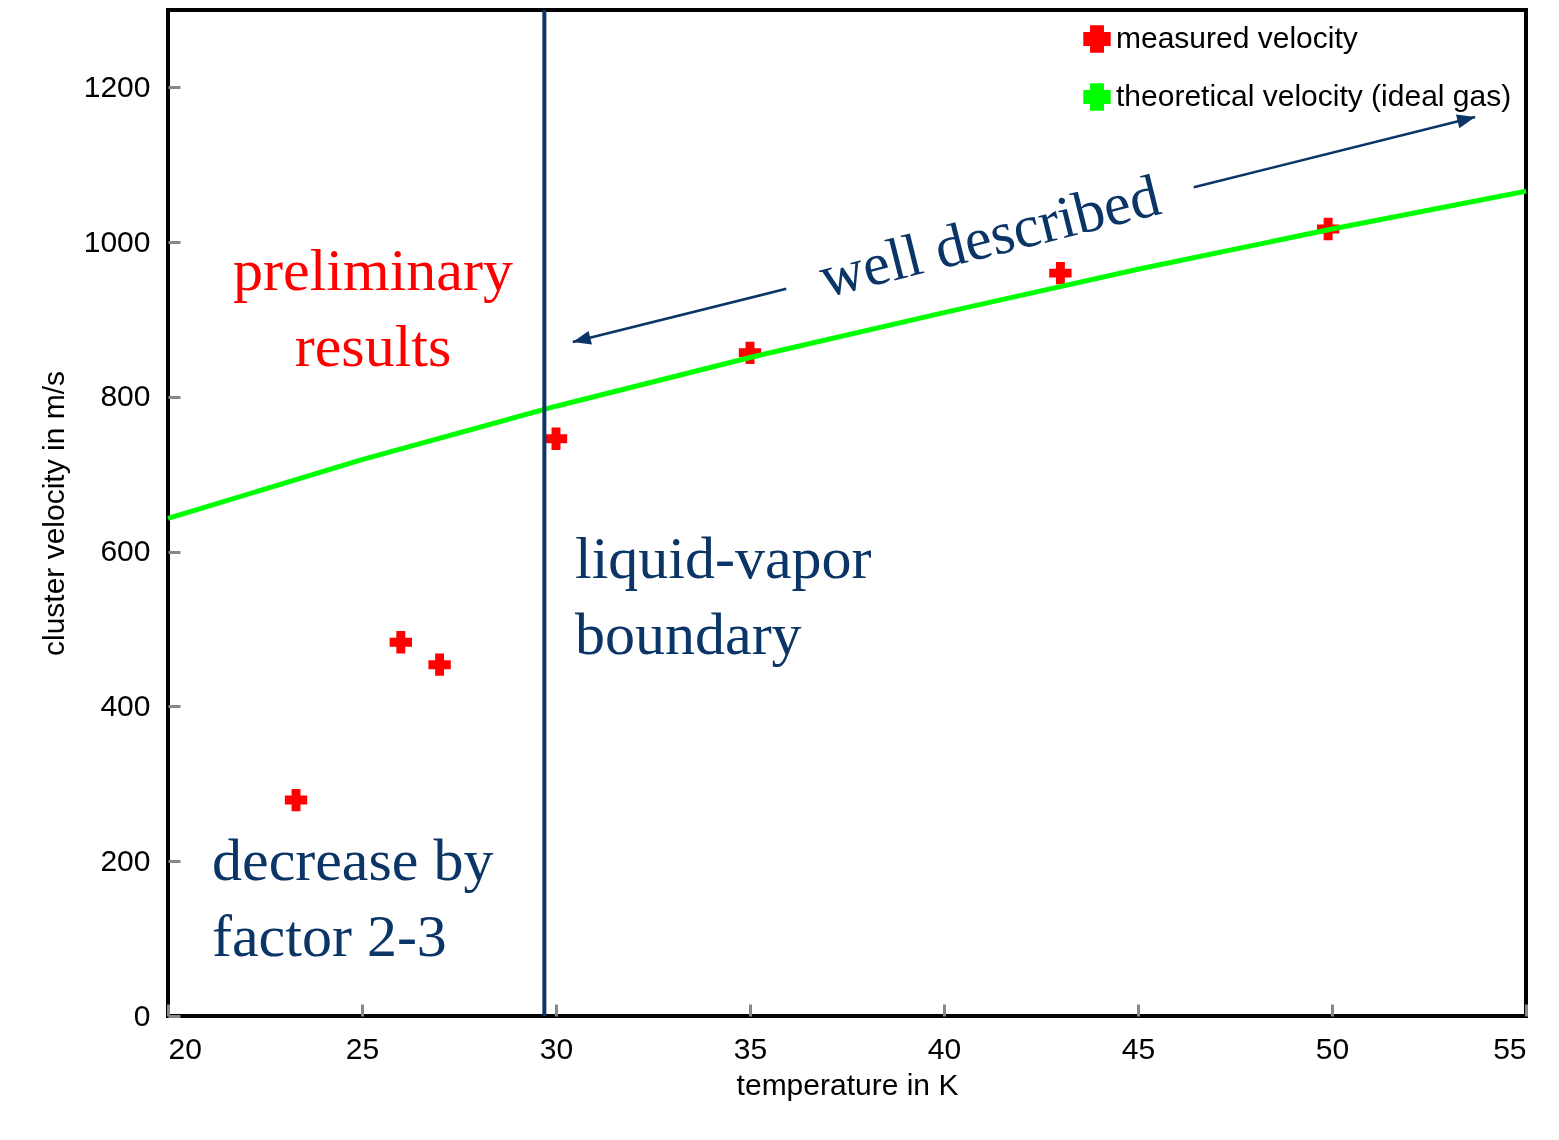 The height and width of the screenshot is (1140, 1559). What do you see at coordinates (125, 860) in the screenshot?
I see `y-tick-label: 200` at bounding box center [125, 860].